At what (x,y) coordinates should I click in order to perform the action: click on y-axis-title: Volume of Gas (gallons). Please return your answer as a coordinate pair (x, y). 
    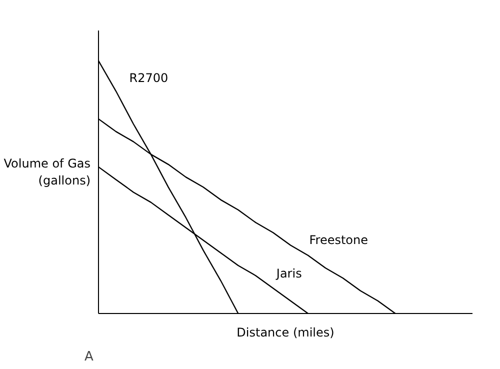
    Looking at the image, I should click on (47, 172).